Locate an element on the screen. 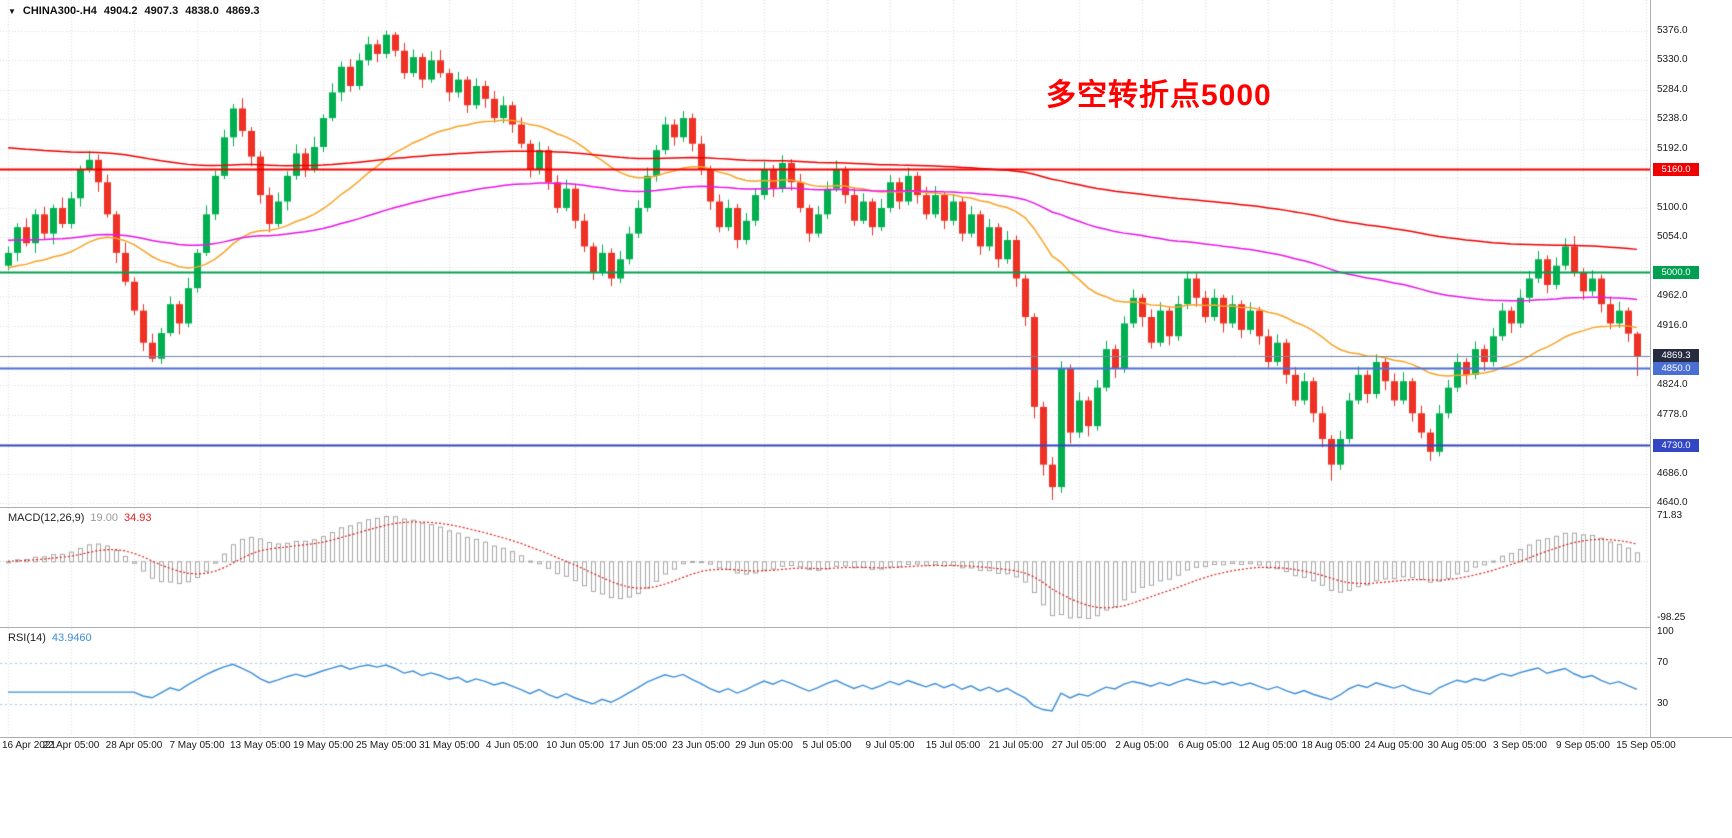 The width and height of the screenshot is (1732, 838). macd-axis-min-label: -98.25 is located at coordinates (1671, 617).